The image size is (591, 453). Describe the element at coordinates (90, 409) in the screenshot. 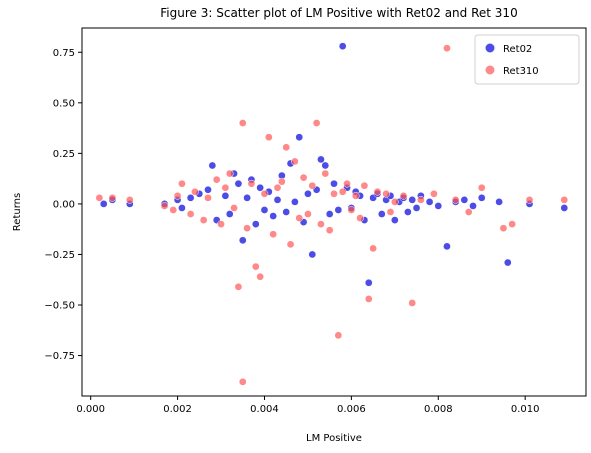

I see `x-tick-label: 0.000` at that location.